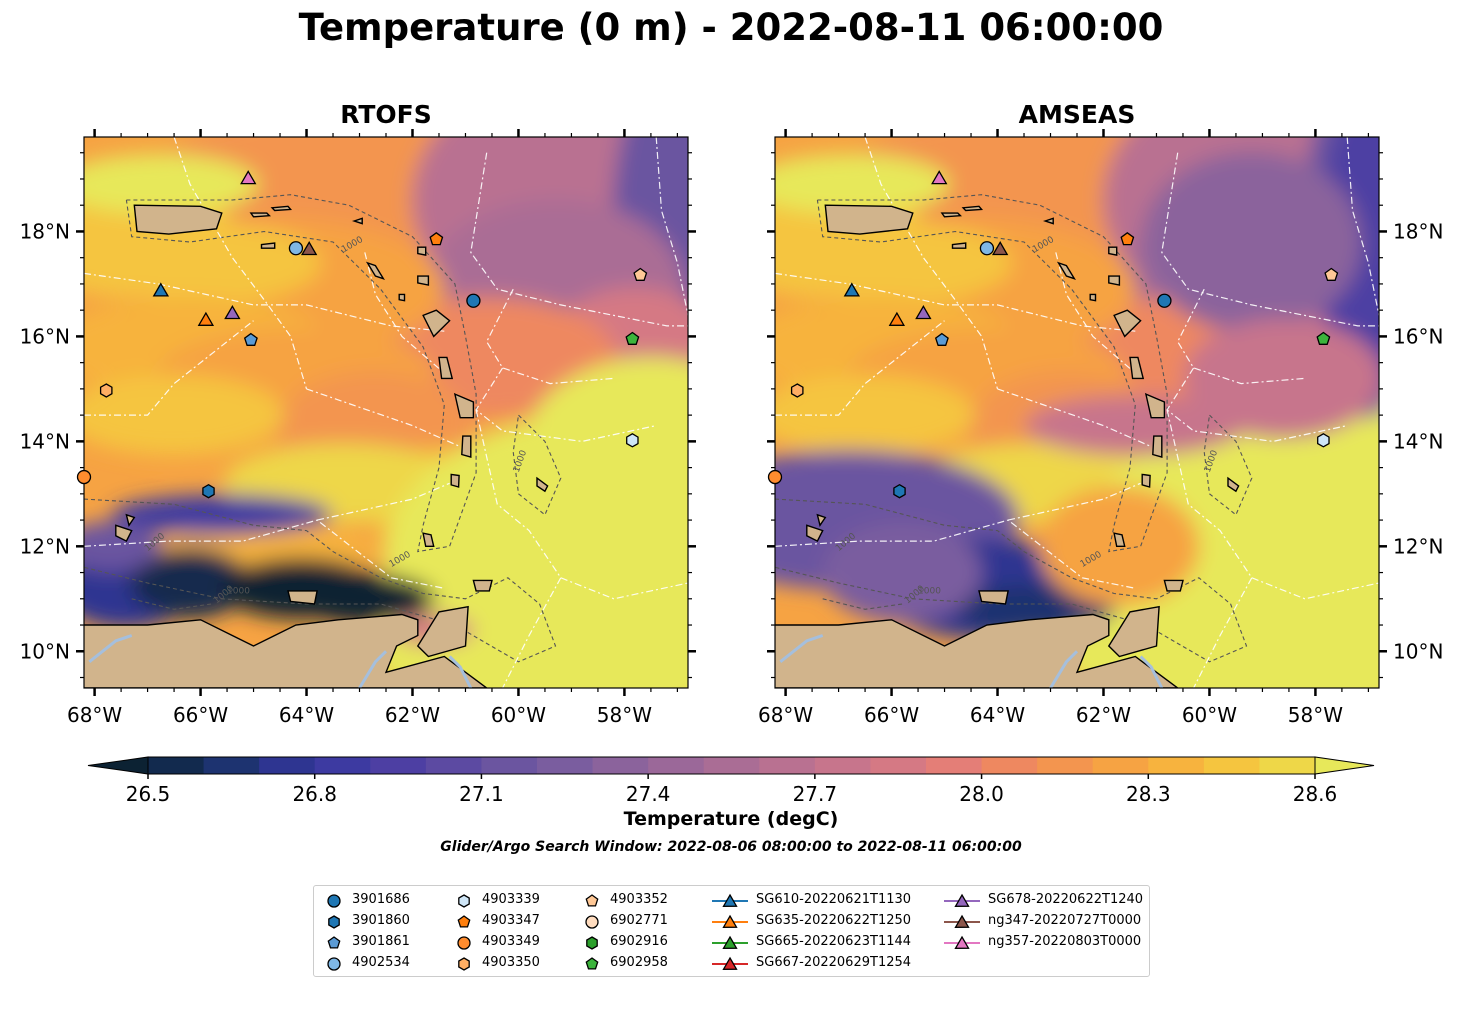  I want to click on land-anguilla, so click(1048, 221).